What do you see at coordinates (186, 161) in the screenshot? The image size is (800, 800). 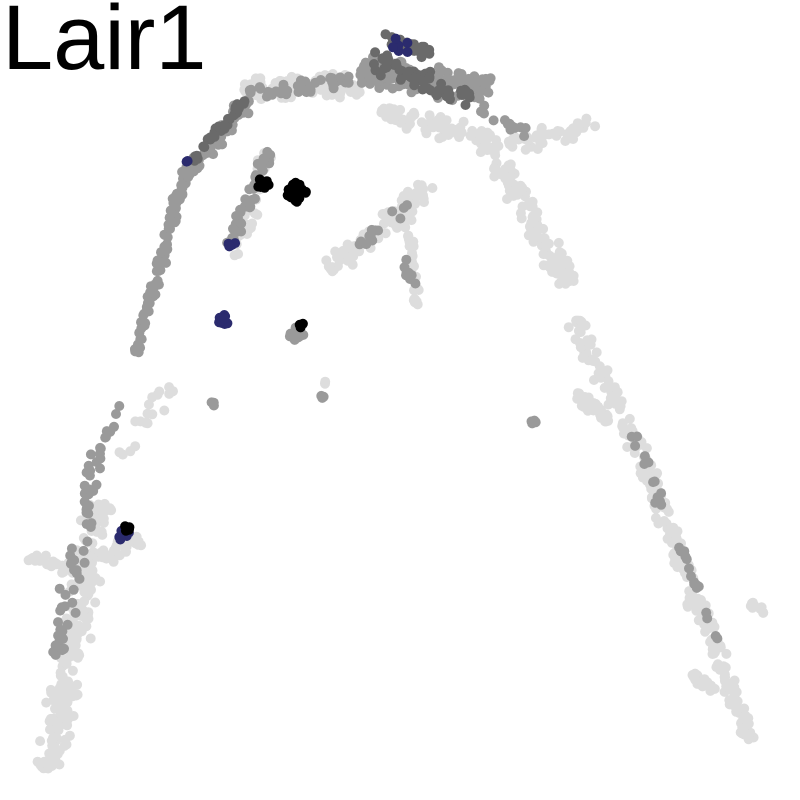 I see `blue-dot-left-arc-point` at bounding box center [186, 161].